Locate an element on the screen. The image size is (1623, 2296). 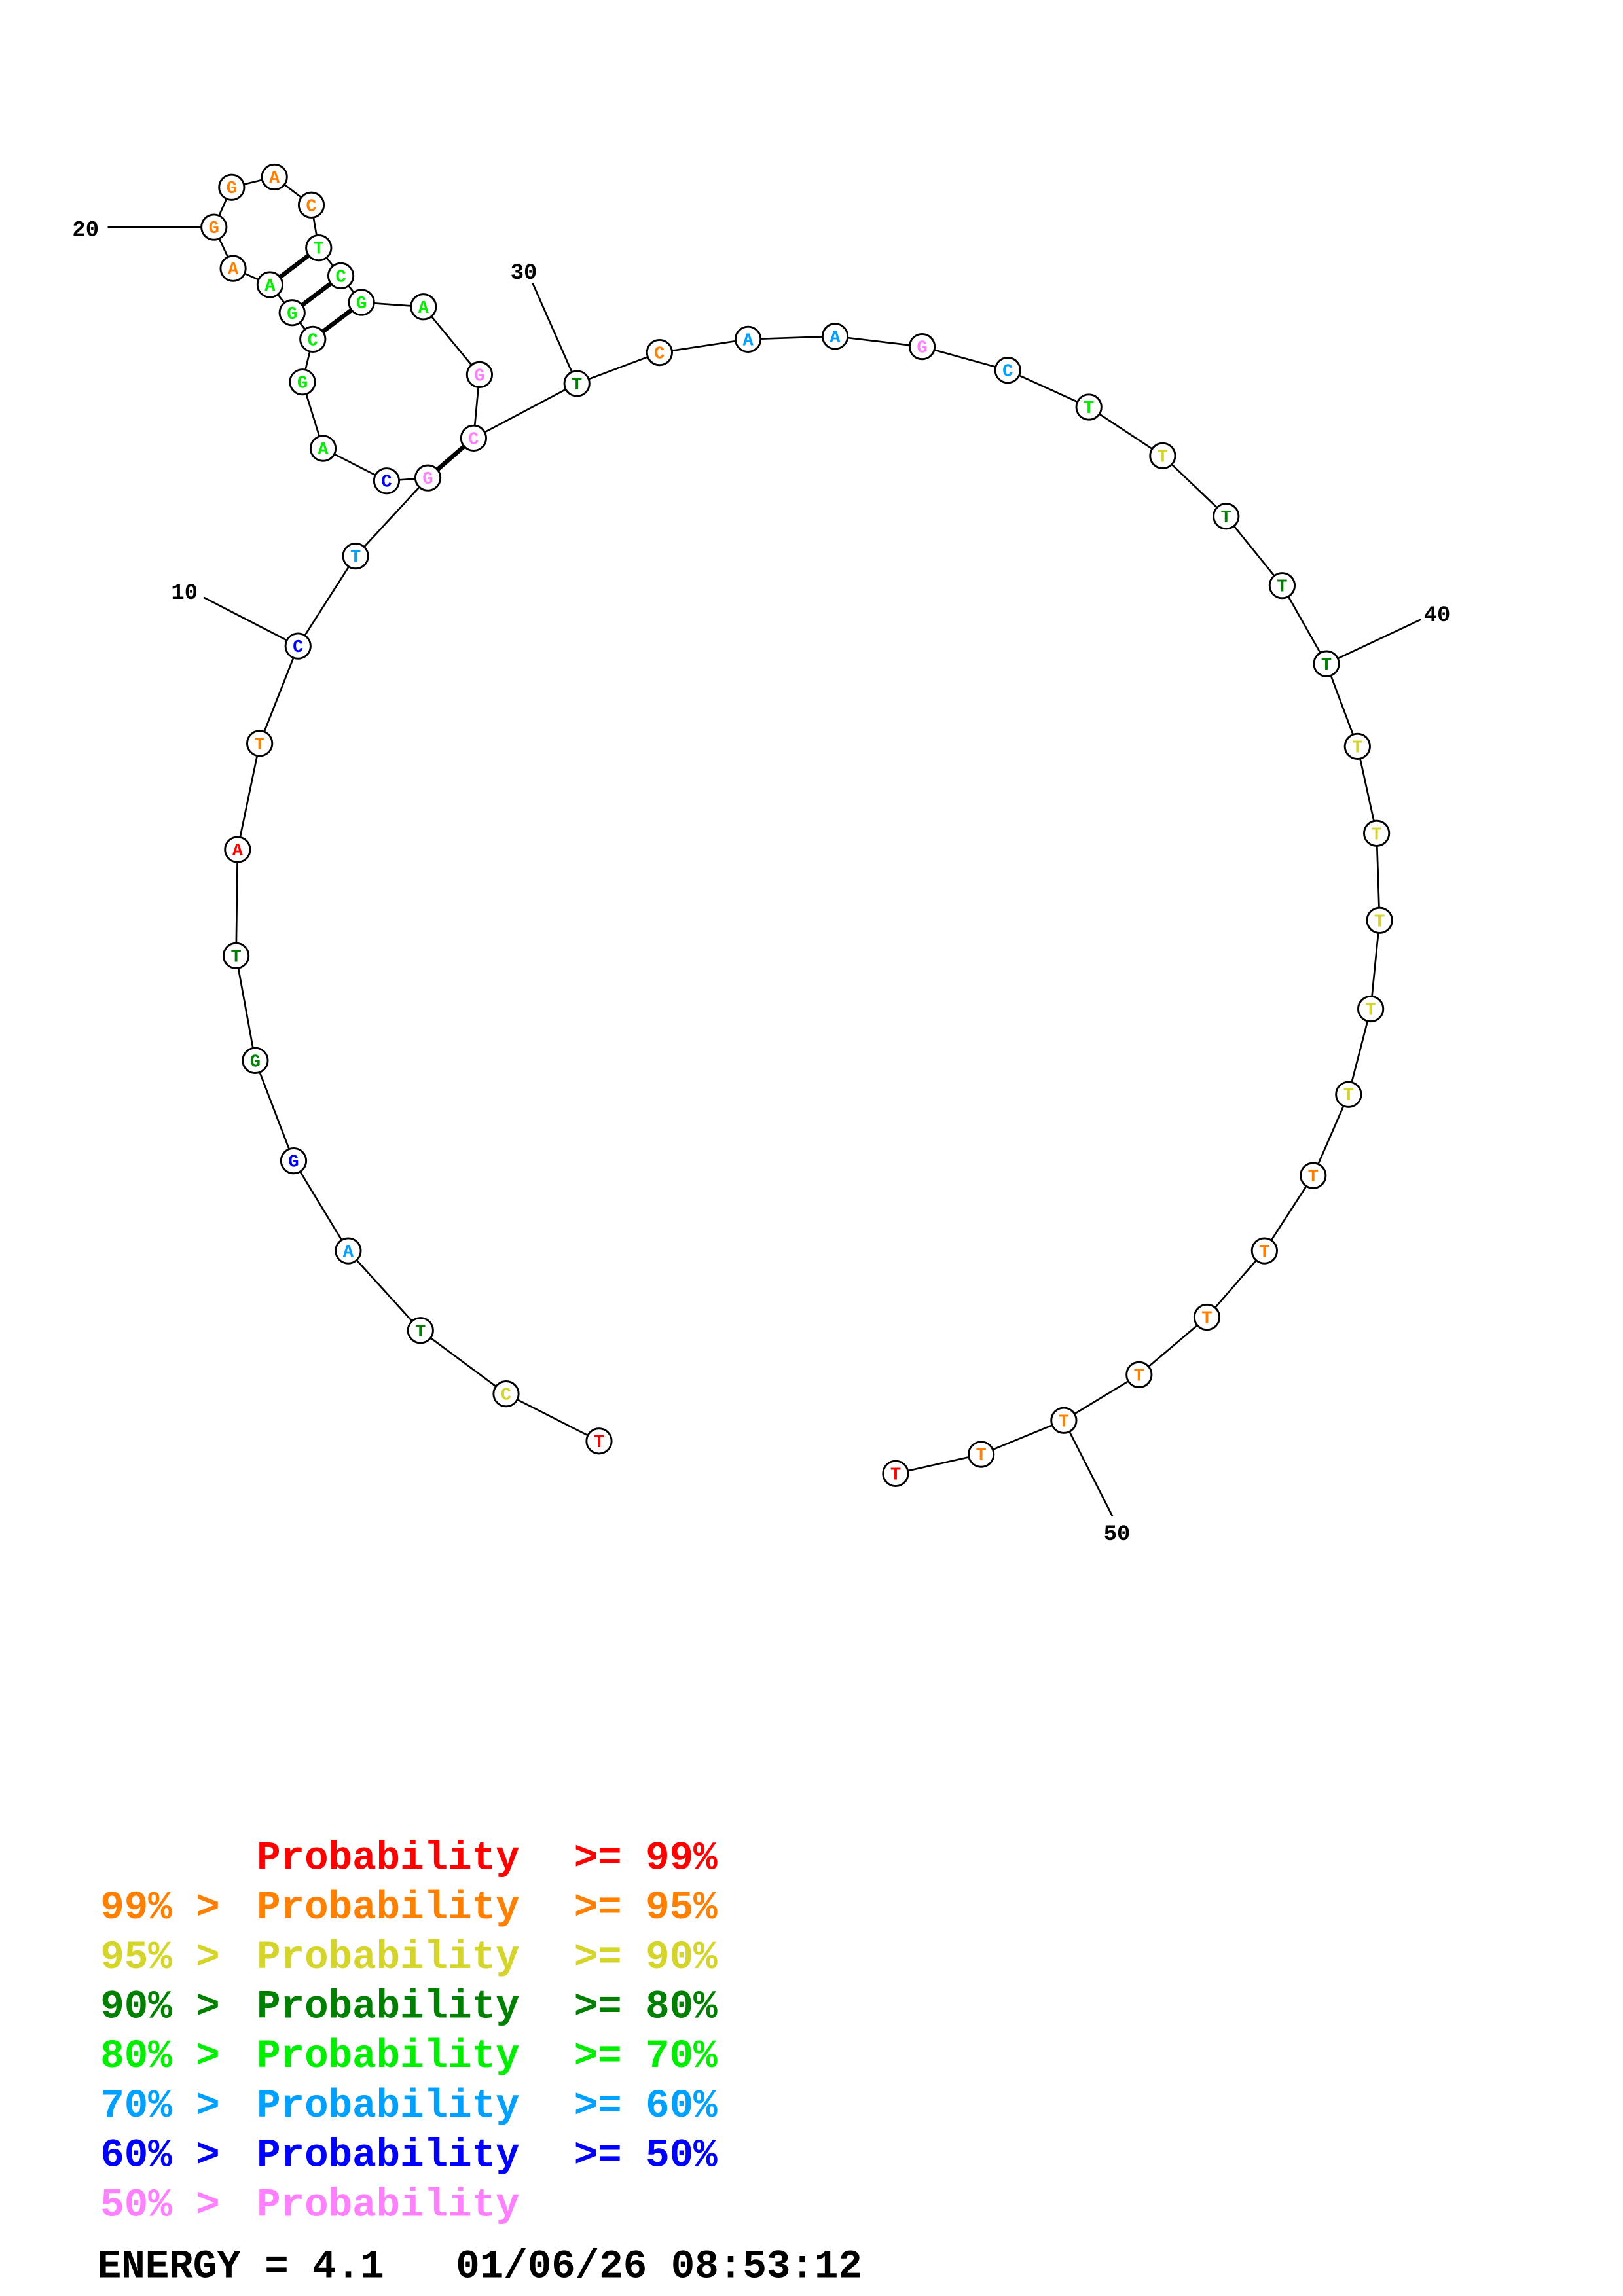
legend-entry: 50% > Probability is located at coordinates (309, 2205).